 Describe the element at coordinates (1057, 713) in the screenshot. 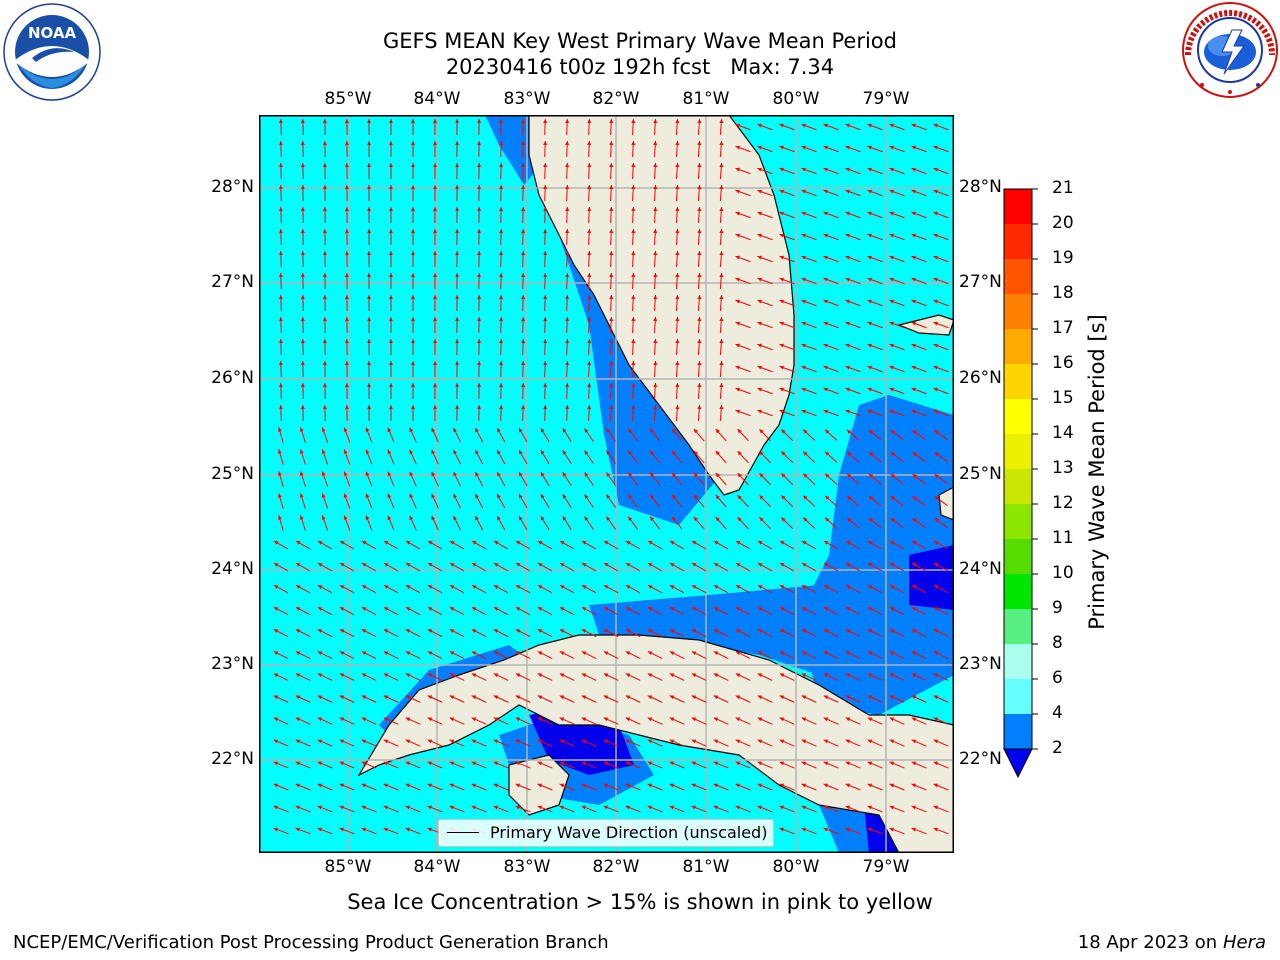

I see `colorbar-tick-label: 4` at that location.